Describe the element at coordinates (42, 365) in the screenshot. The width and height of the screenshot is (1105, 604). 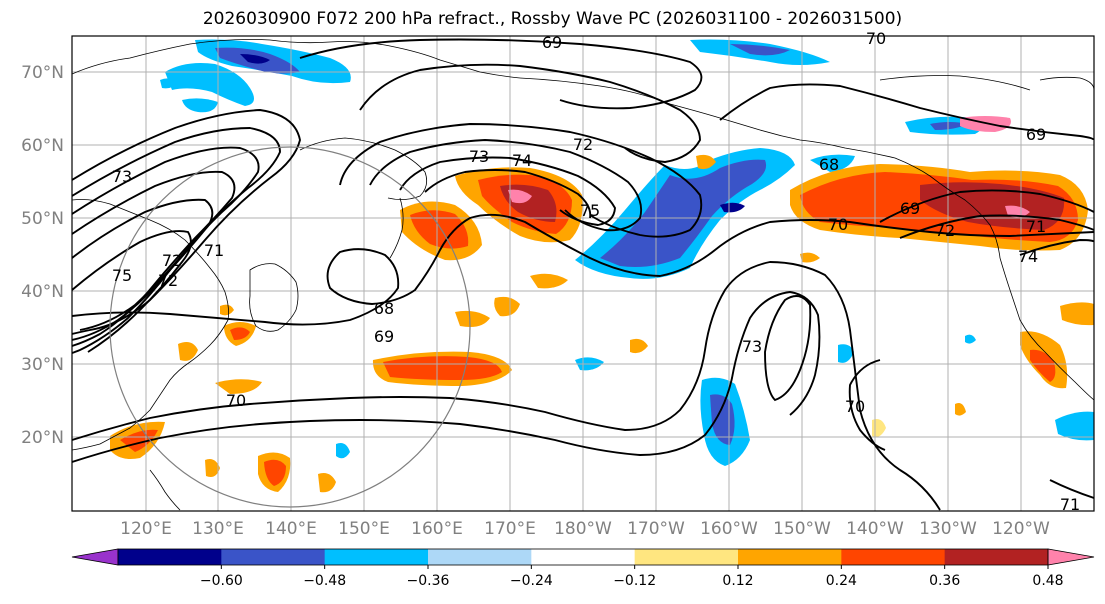
I see `lat-label-30n: 30°N` at that location.